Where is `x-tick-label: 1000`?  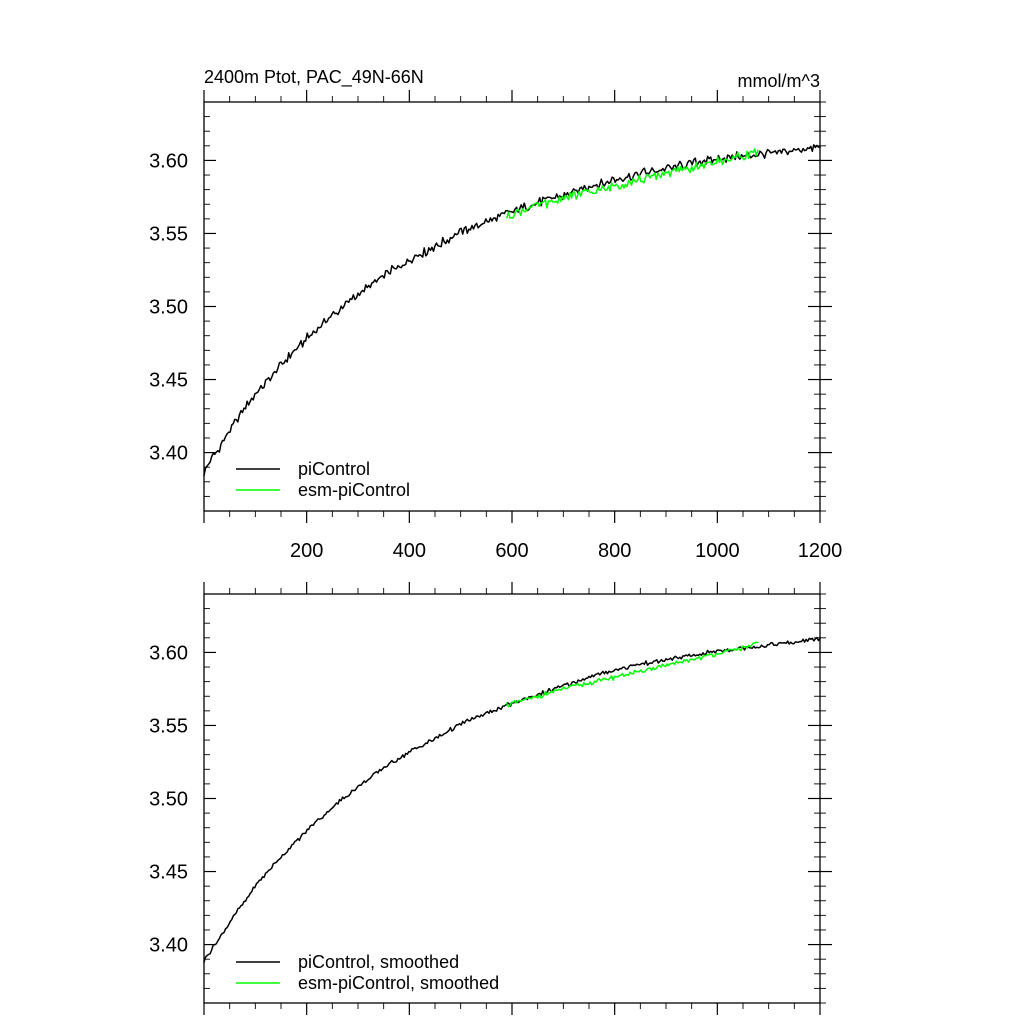
x-tick-label: 1000 is located at coordinates (717, 551).